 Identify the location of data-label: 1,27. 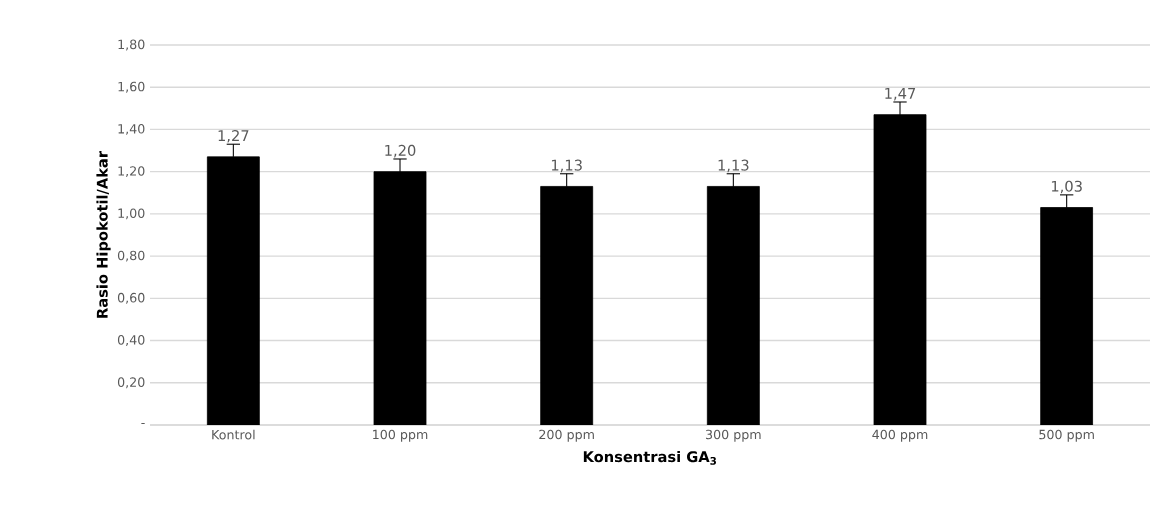
(233, 136).